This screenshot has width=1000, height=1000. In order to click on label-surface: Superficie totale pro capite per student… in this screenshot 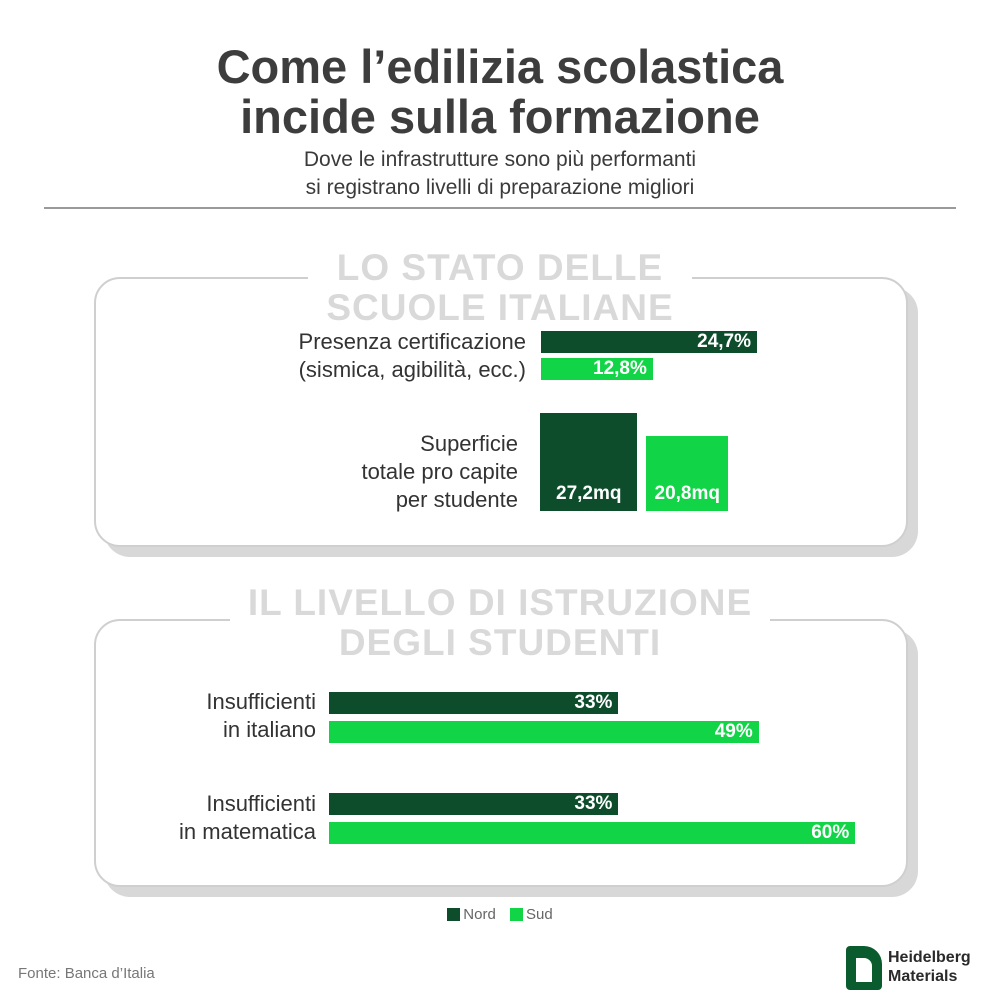, I will do `click(369, 472)`.